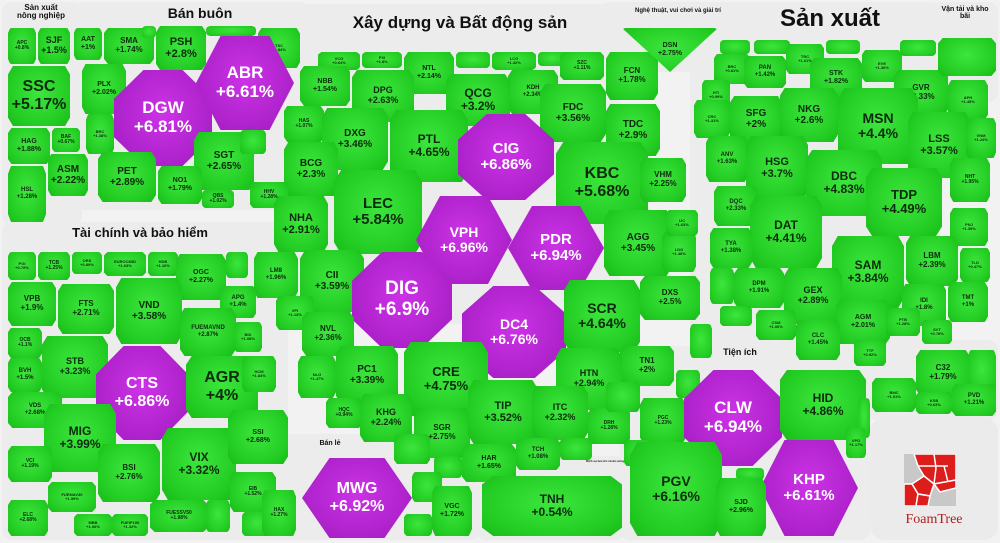 This screenshot has width=1000, height=543. Describe the element at coordinates (30, 464) in the screenshot. I see `stock-cell-vci: VCI +1.19%` at that location.